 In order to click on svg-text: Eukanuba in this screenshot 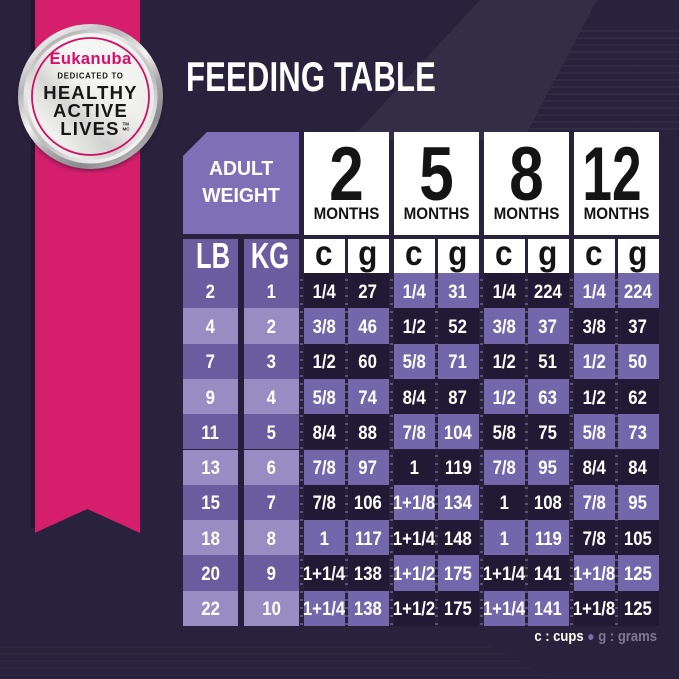, I will do `click(90, 59)`.